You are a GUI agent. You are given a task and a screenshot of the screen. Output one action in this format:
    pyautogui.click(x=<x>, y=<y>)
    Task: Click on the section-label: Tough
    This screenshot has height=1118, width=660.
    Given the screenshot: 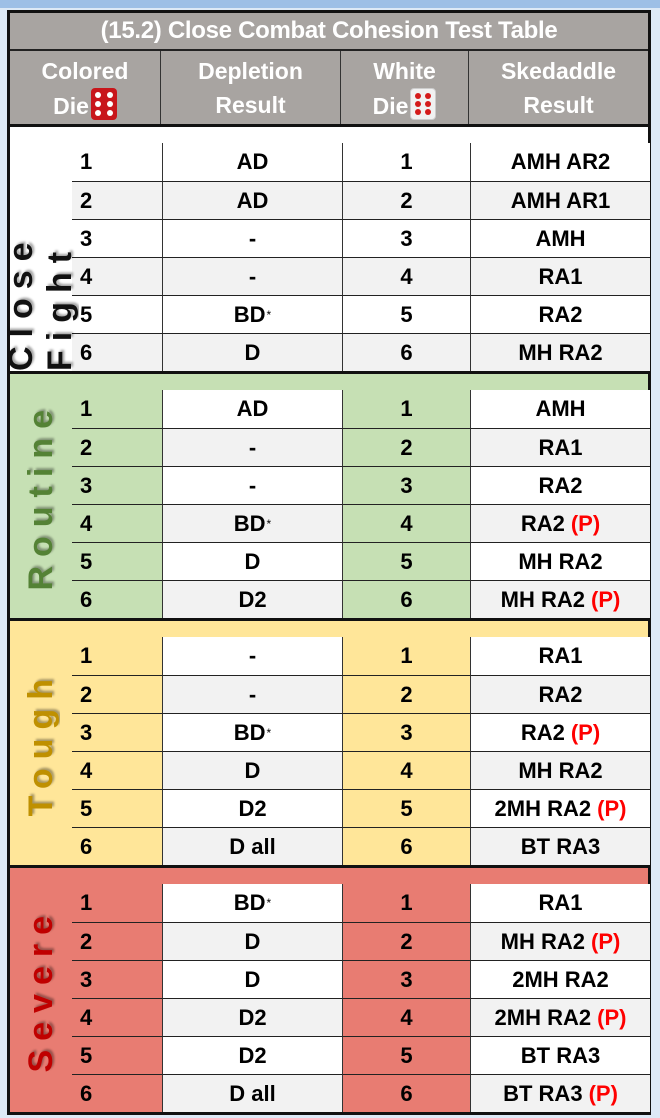 What is the action you would take?
    pyautogui.click(x=40, y=743)
    